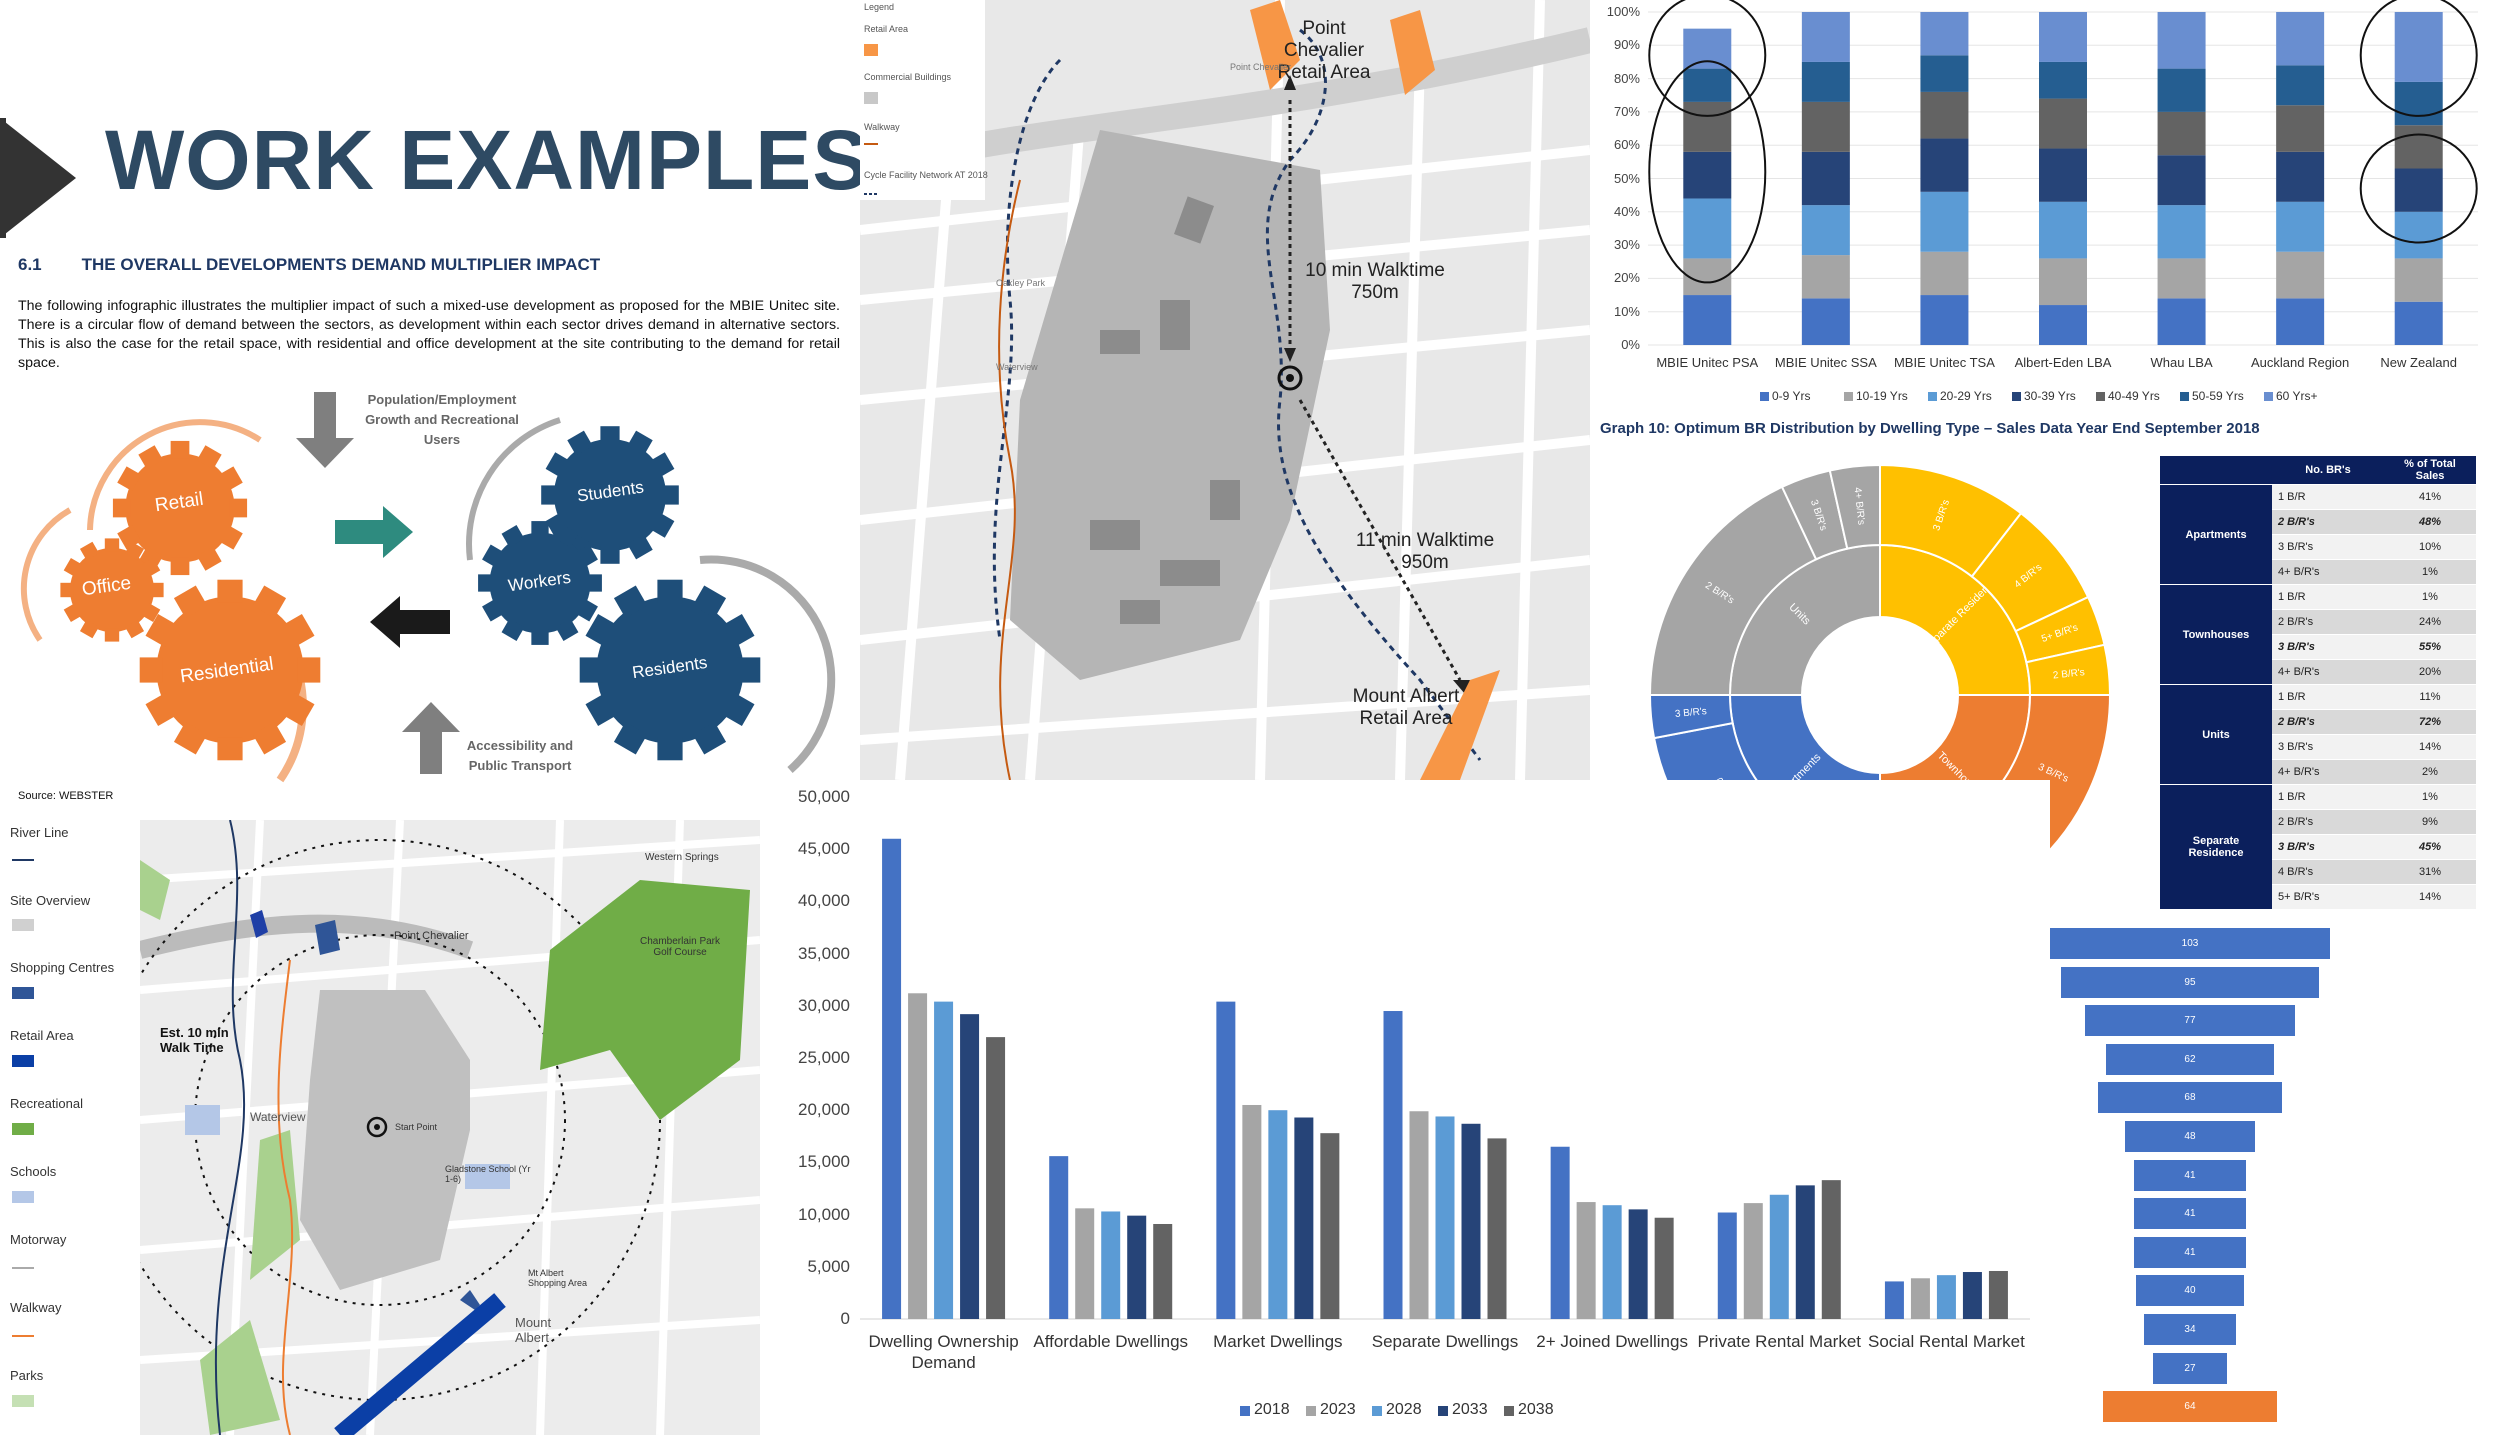 This screenshot has width=2500, height=1435. What do you see at coordinates (871, 98) in the screenshot?
I see `legend-commercial-symbol` at bounding box center [871, 98].